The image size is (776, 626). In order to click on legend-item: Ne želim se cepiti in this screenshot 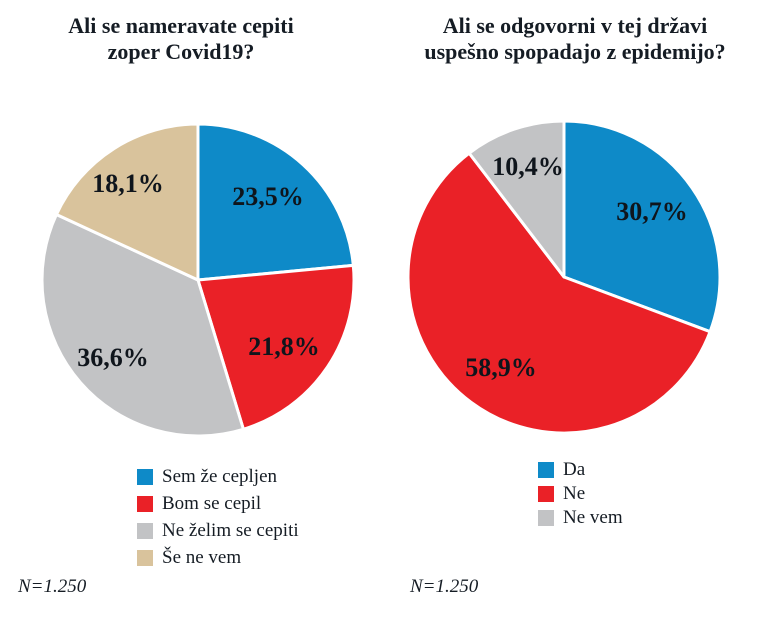, I will do `click(218, 530)`.